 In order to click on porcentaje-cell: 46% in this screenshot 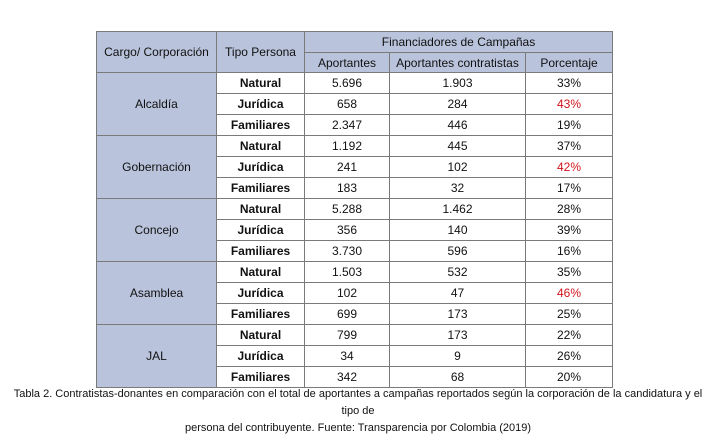, I will do `click(569, 293)`.